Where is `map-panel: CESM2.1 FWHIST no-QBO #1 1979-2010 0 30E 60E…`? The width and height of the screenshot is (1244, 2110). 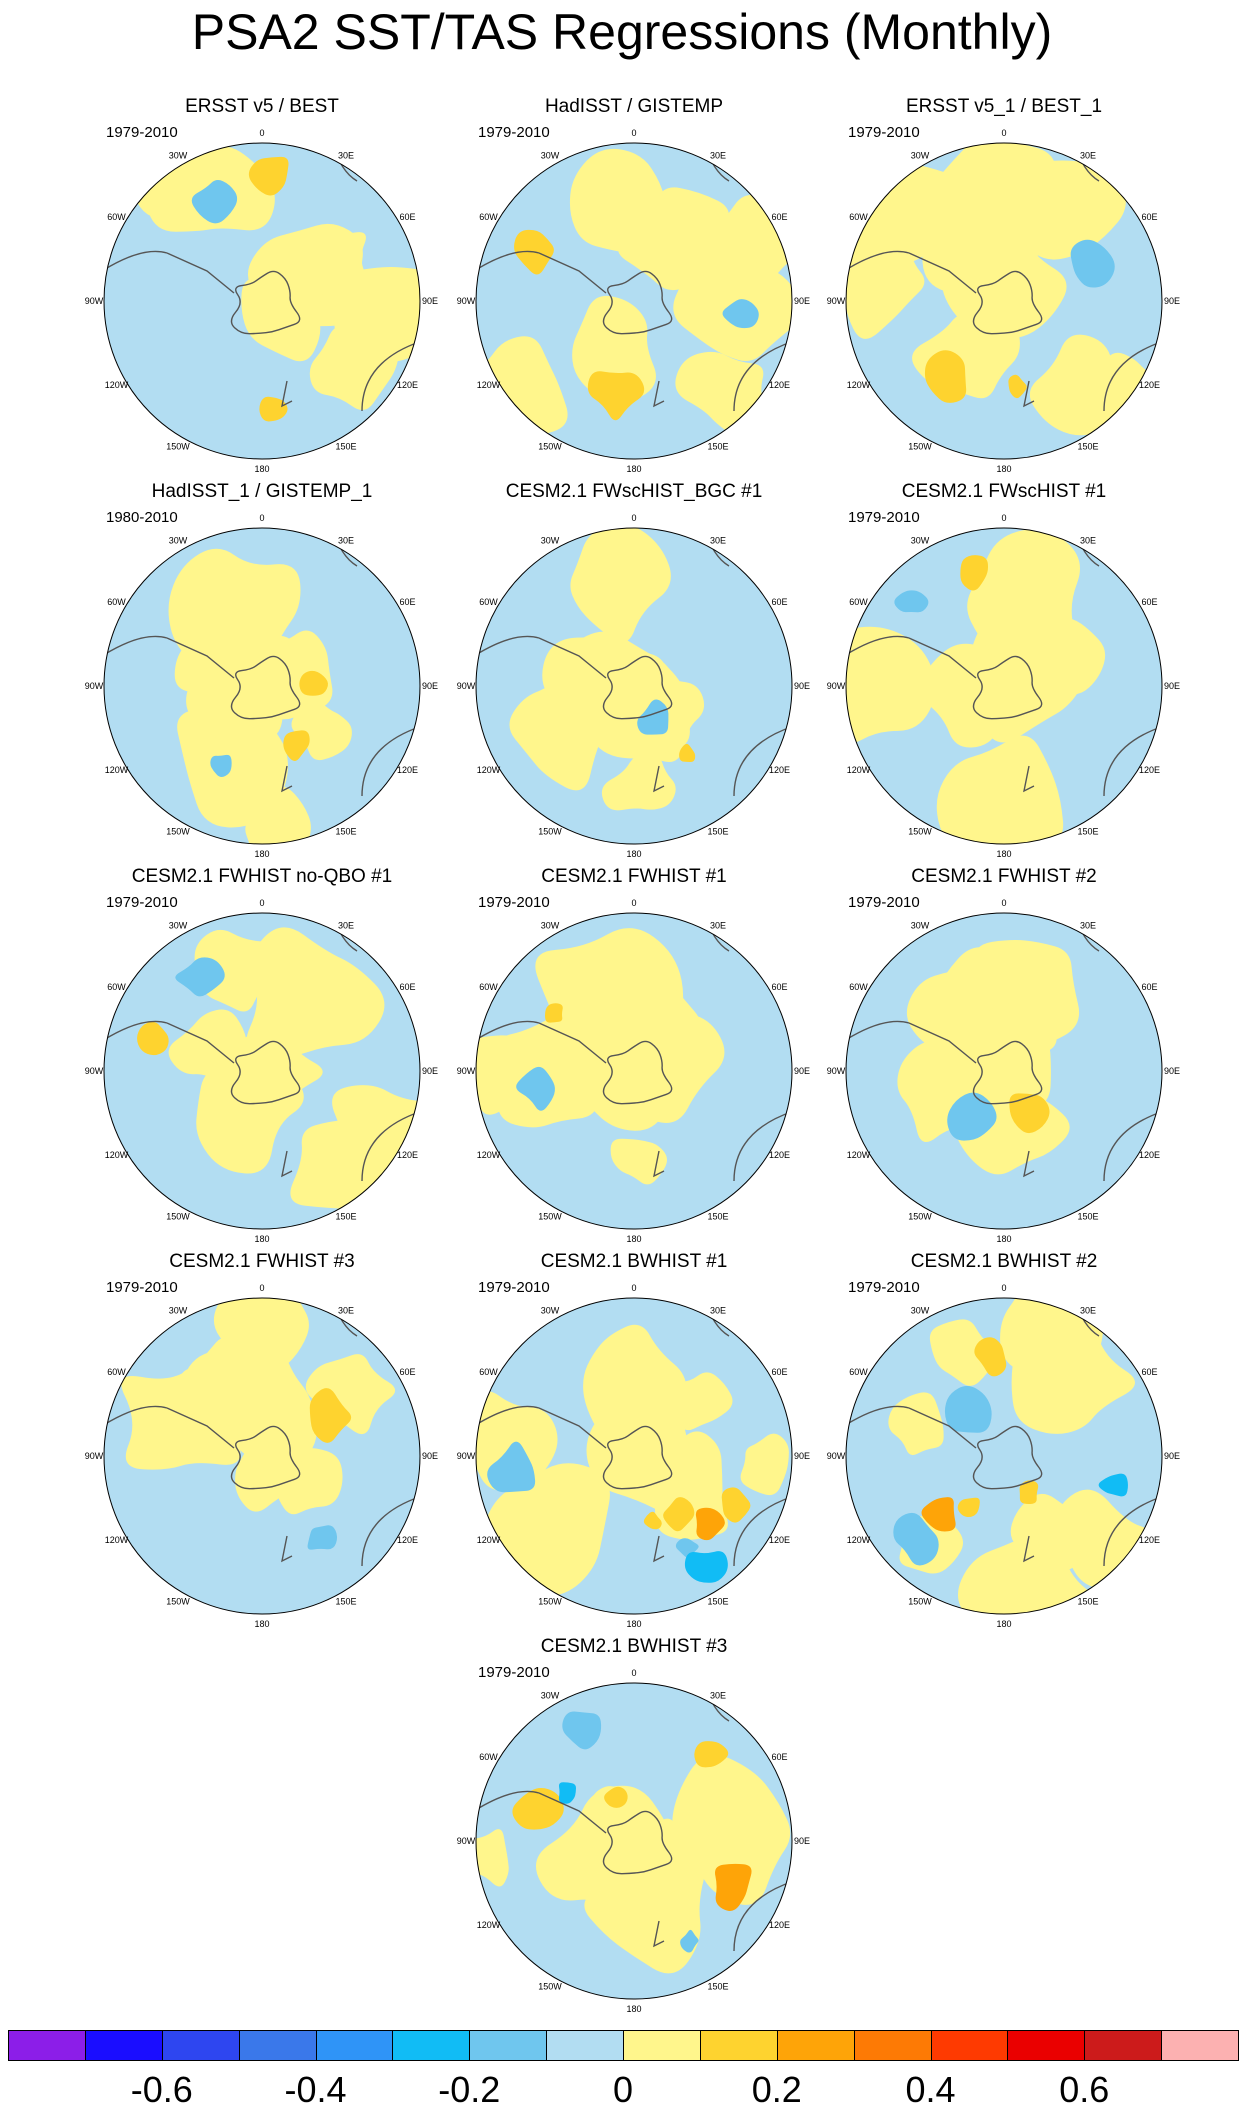
map-panel: CESM2.1 FWHIST no-QBO #1 1979-2010 0 30E 60E… is located at coordinates (267, 1055).